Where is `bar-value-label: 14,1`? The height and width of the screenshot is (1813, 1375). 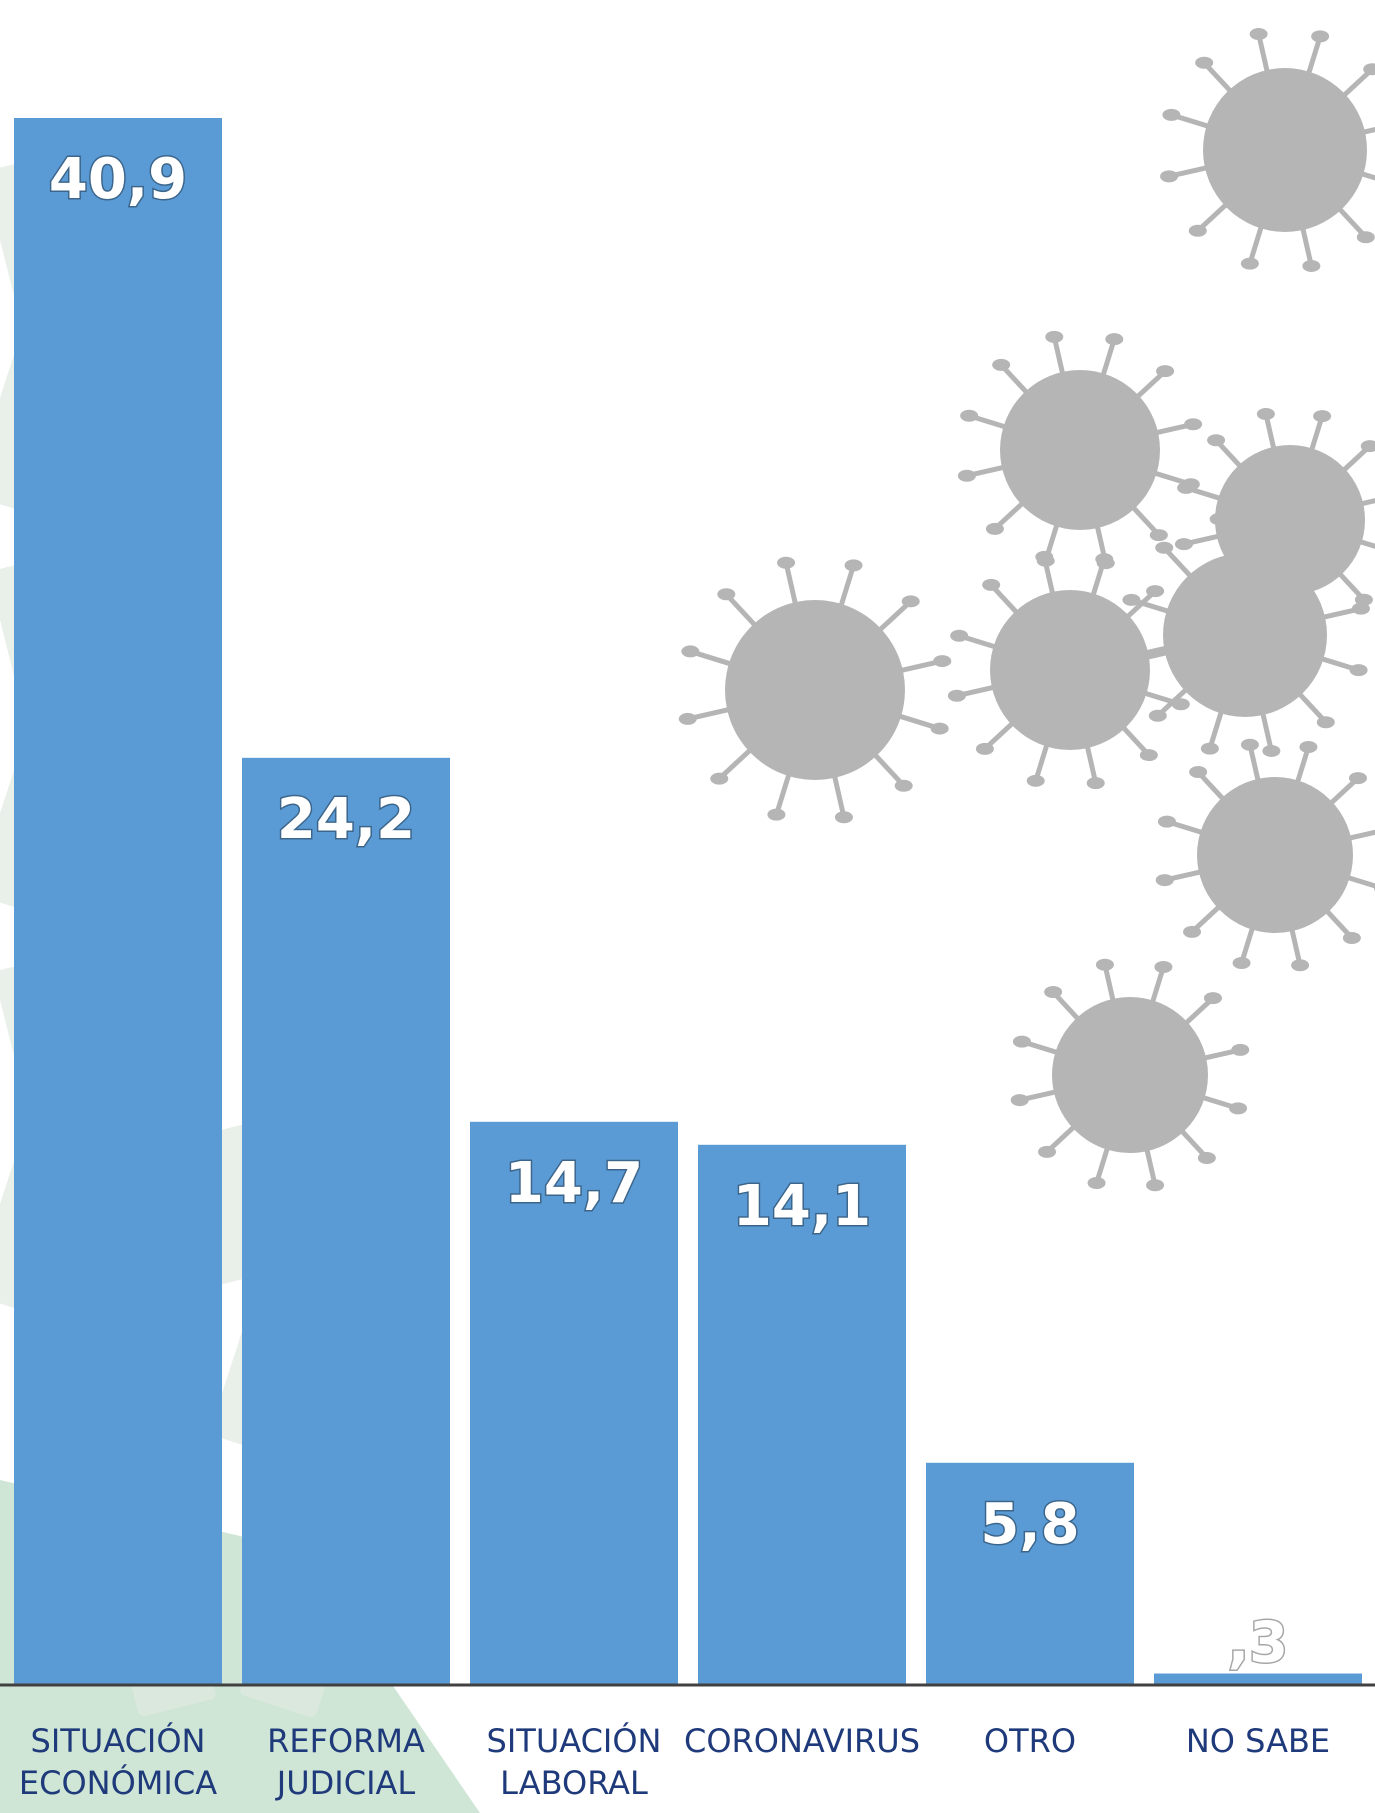 bar-value-label: 14,1 is located at coordinates (802, 1206).